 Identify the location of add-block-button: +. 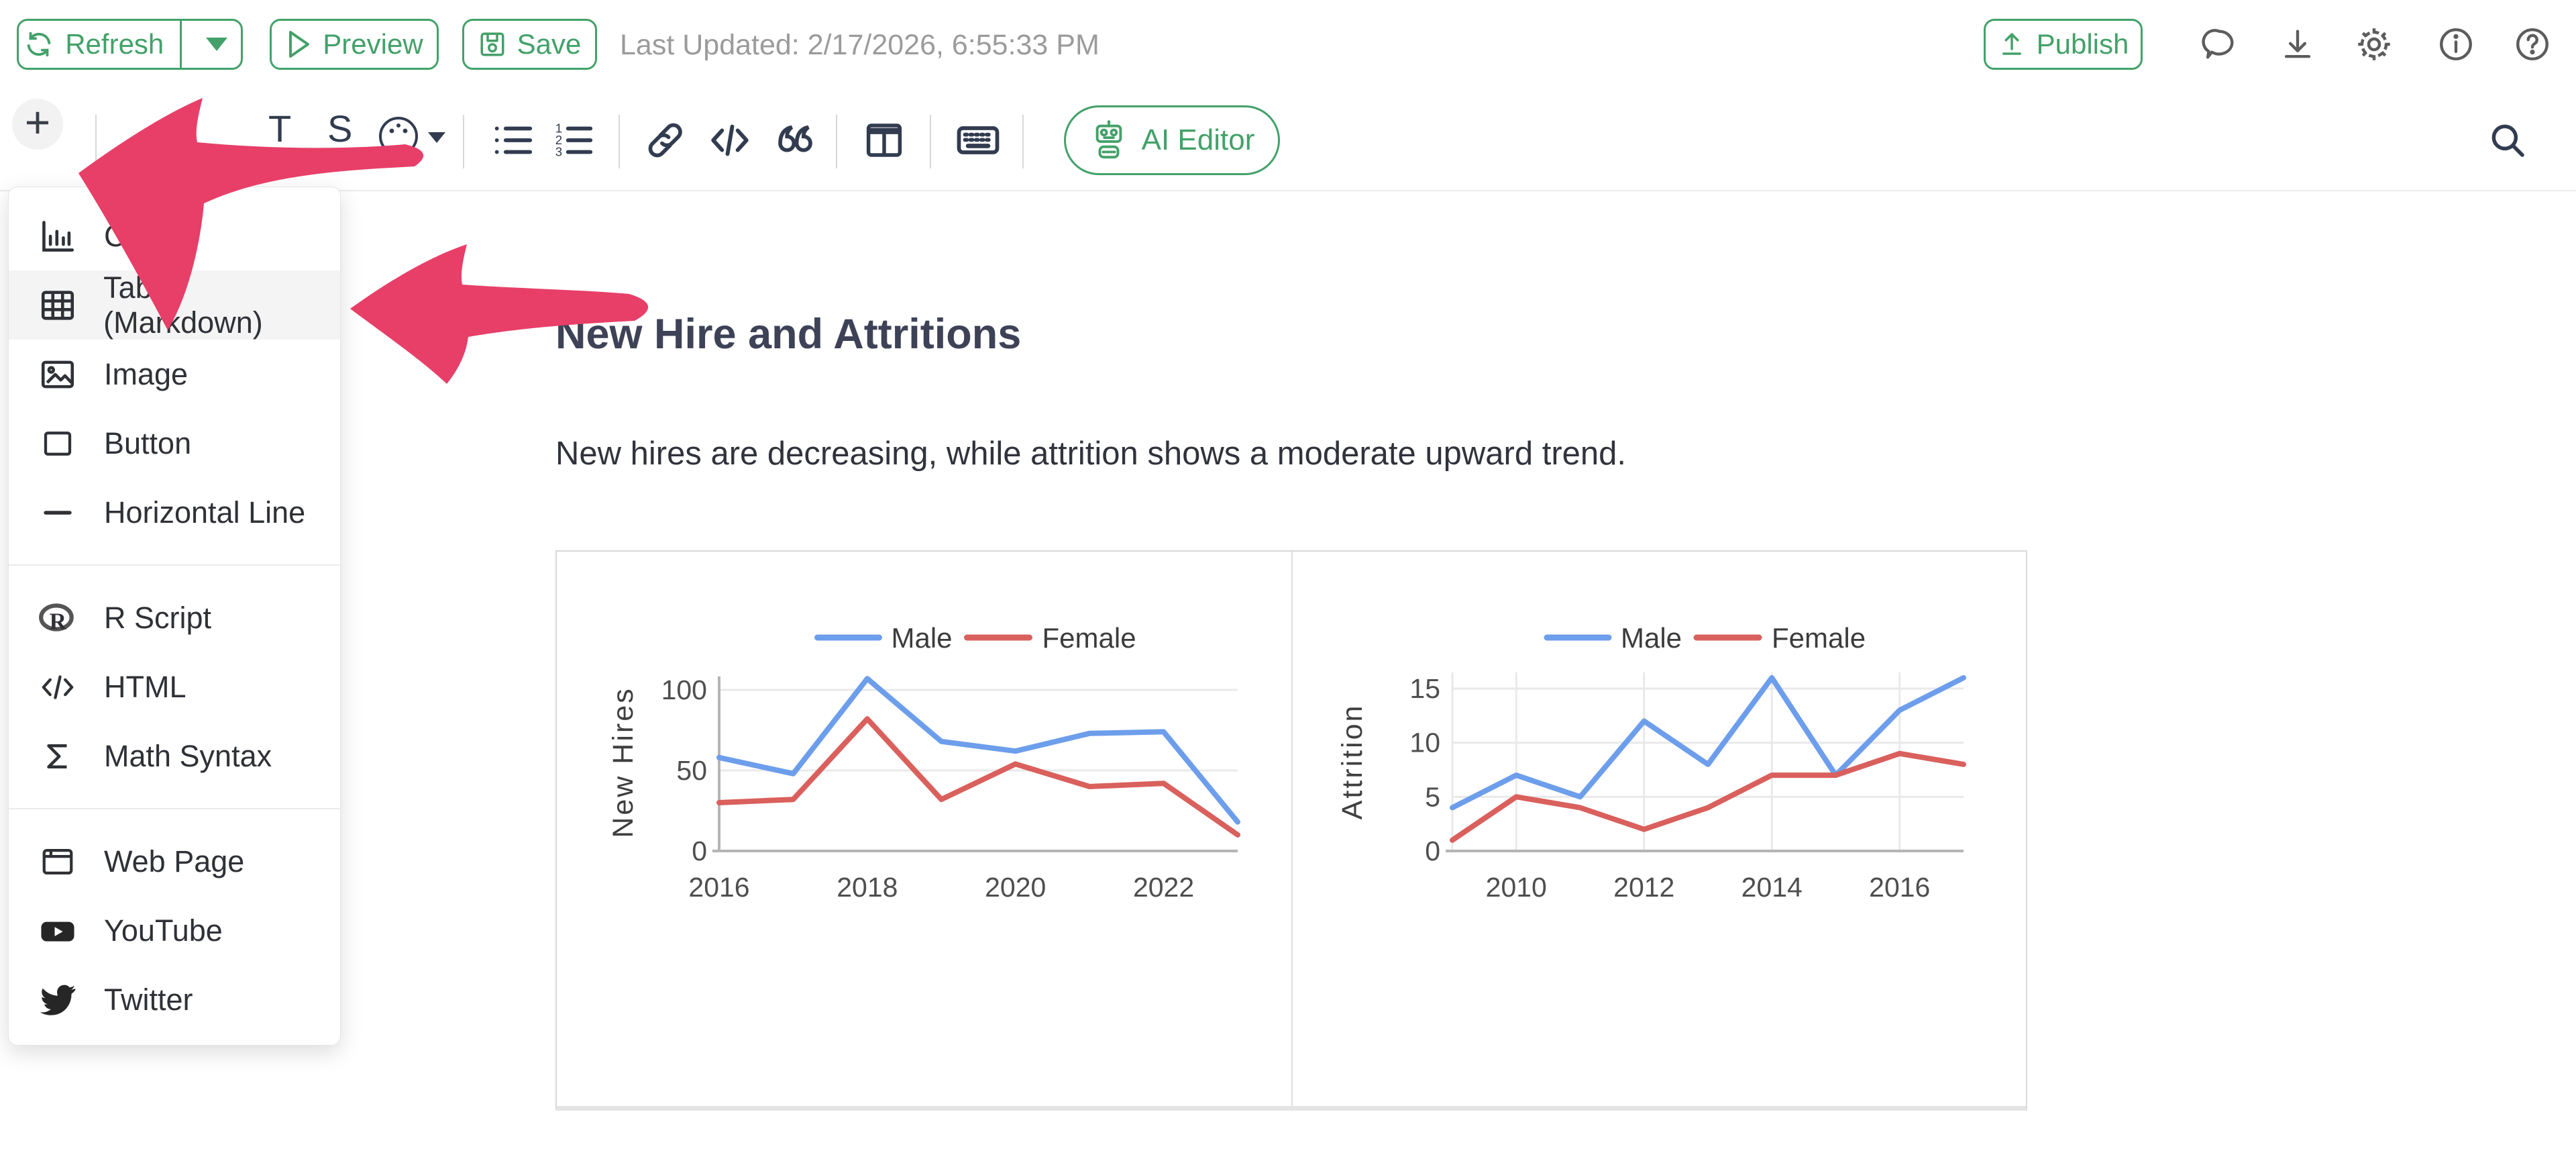
(37, 124).